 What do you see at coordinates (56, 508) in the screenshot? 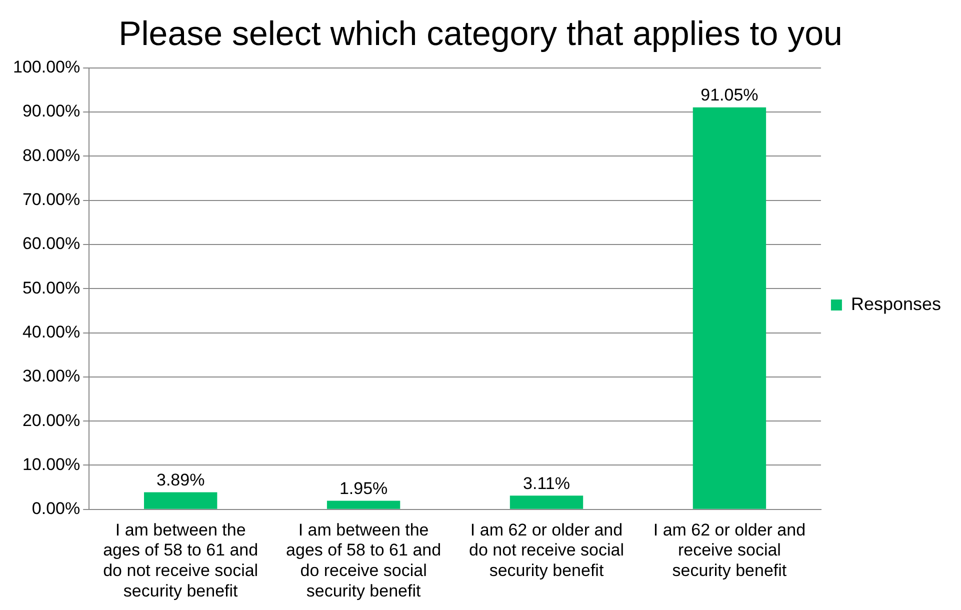
I see `y-tick-label: 0.00%` at bounding box center [56, 508].